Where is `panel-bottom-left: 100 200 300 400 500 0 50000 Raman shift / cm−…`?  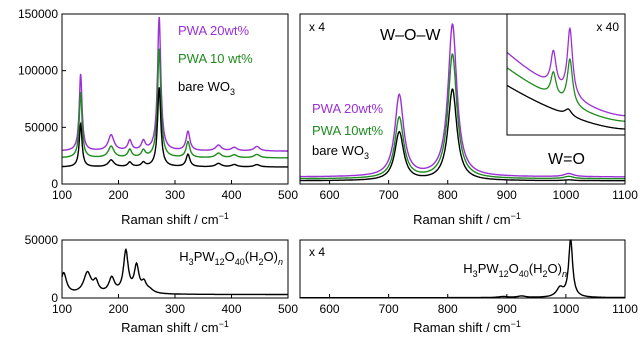
panel-bottom-left: 100 200 300 400 500 0 50000 Raman shift / cm−… is located at coordinates (162, 284).